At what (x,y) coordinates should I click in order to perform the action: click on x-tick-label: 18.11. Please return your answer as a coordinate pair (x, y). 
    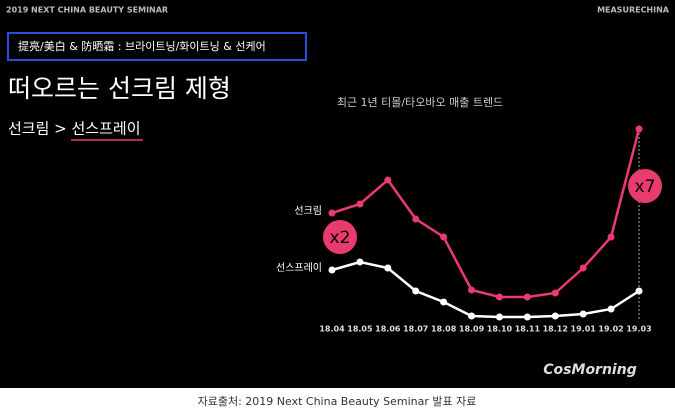
    Looking at the image, I should click on (528, 329).